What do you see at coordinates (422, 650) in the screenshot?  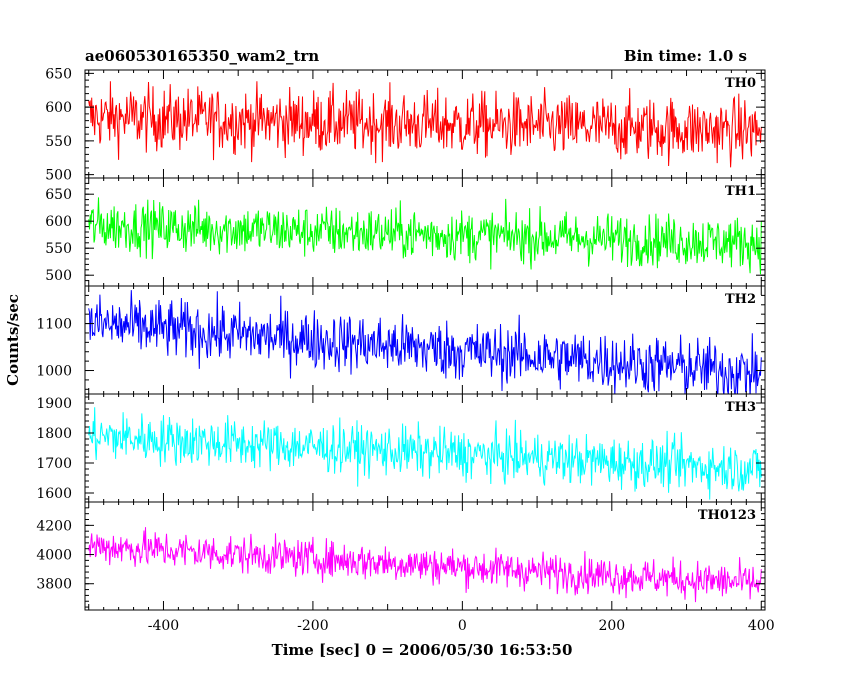 I see `x-axis-label: Time [sec] 0 = 2006/05/30 16:53:50` at bounding box center [422, 650].